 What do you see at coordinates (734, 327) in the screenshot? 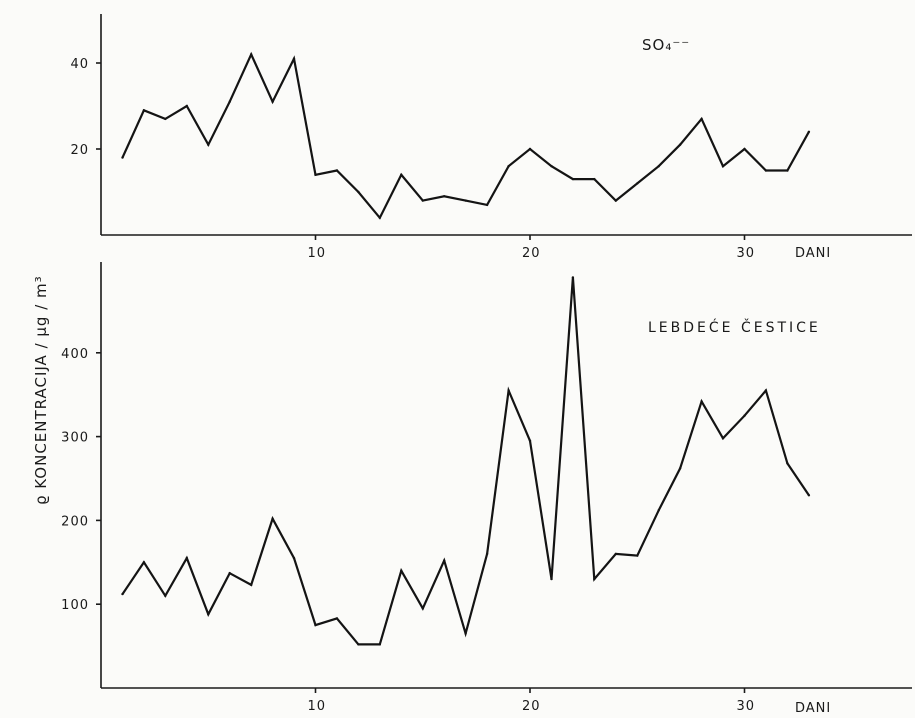
I see `particles-panel-title: LEBDEĆE ČESTICE` at bounding box center [734, 327].